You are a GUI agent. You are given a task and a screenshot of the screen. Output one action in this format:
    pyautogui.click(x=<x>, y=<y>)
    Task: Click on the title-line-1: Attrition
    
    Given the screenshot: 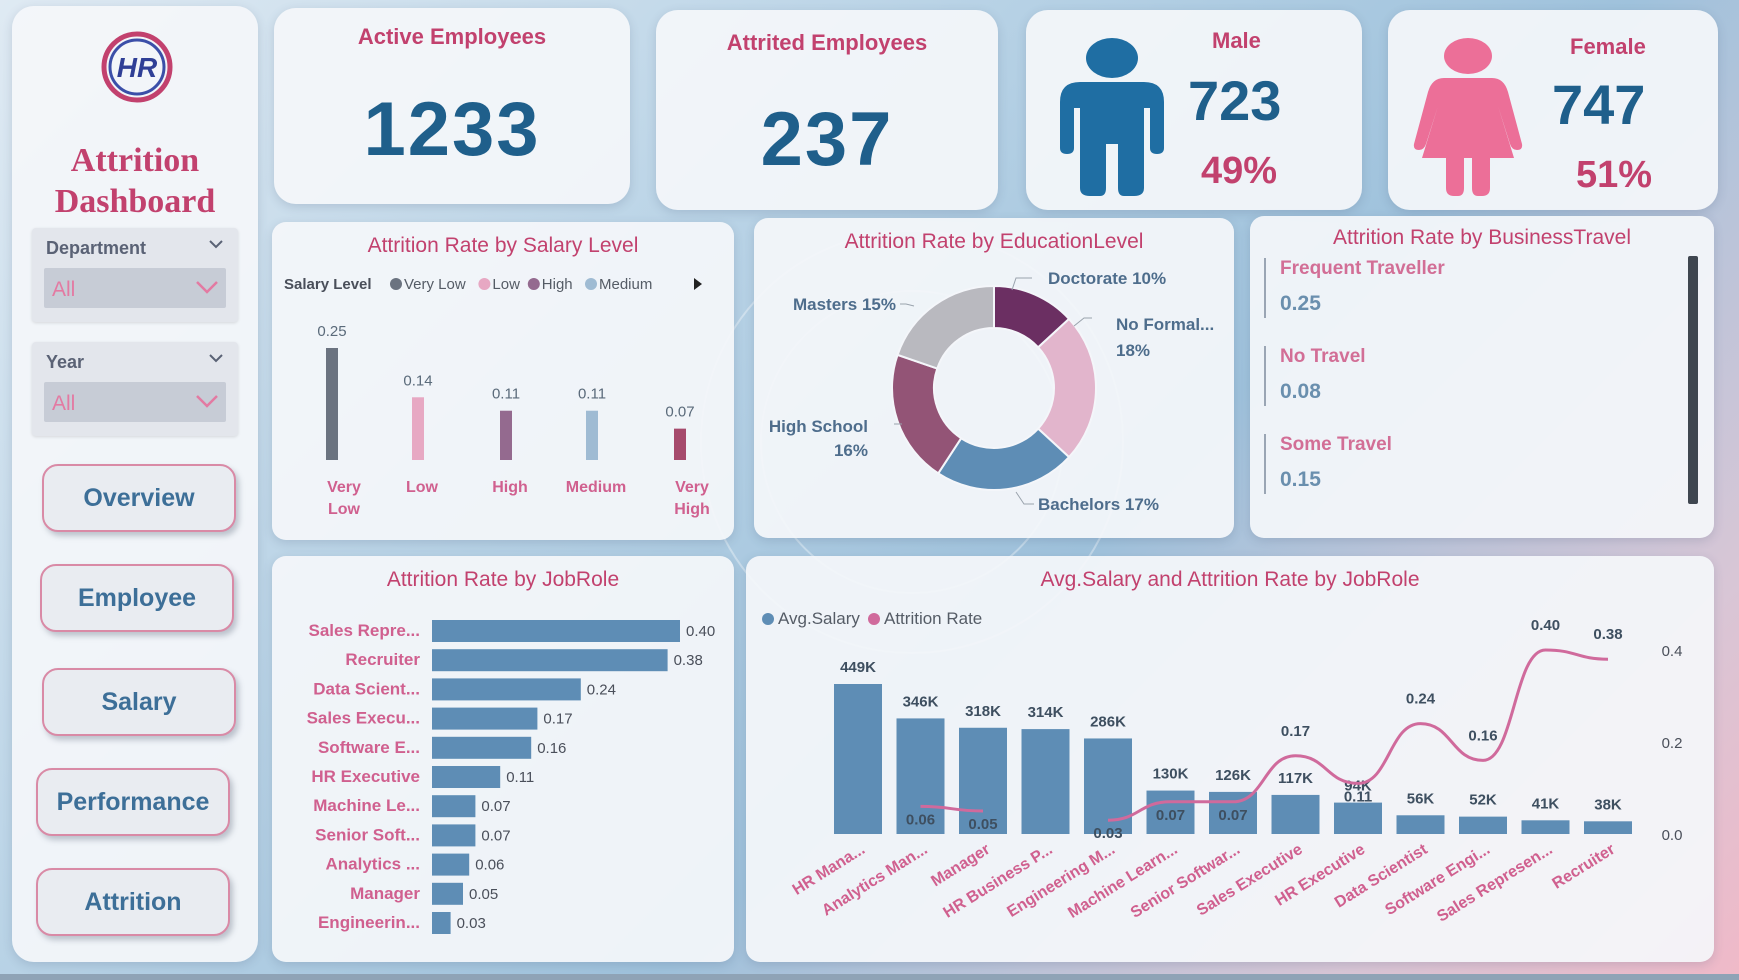 What is the action you would take?
    pyautogui.click(x=135, y=160)
    